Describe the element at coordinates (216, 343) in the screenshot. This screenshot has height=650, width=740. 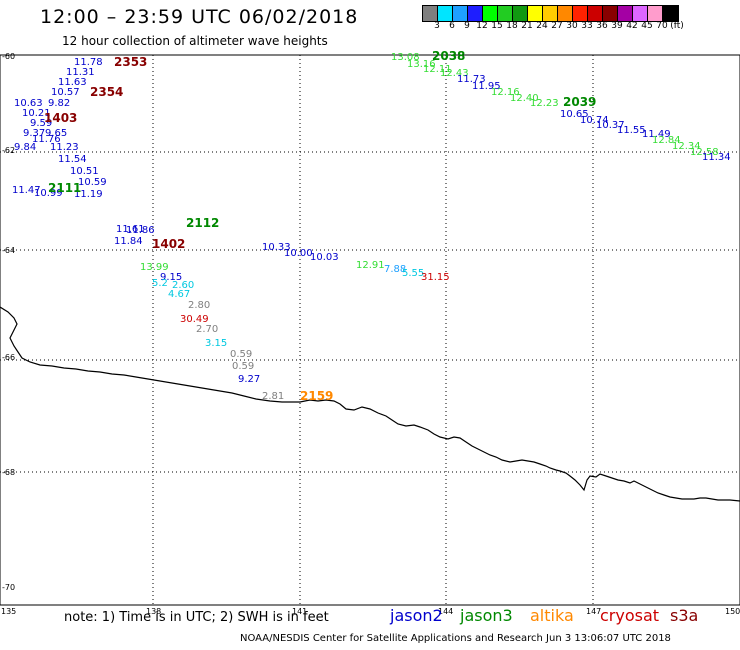
I see `wave-height-label: 3.15` at that location.